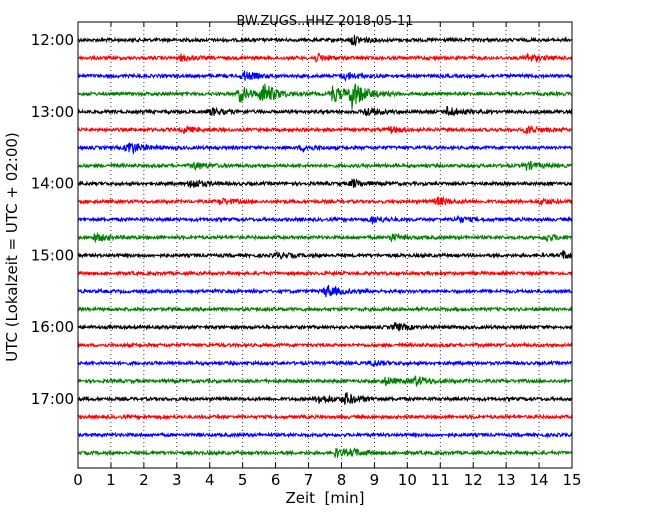 The height and width of the screenshot is (520, 650). What do you see at coordinates (78, 480) in the screenshot?
I see `x-tick-label: 0` at bounding box center [78, 480].